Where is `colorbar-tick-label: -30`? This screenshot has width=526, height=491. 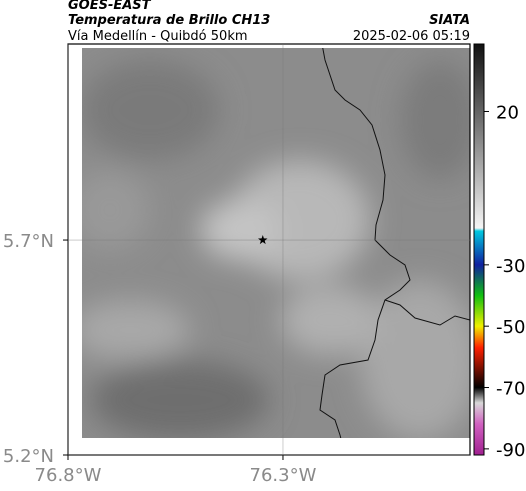
colorbar-tick-label: -30 is located at coordinates (510, 266).